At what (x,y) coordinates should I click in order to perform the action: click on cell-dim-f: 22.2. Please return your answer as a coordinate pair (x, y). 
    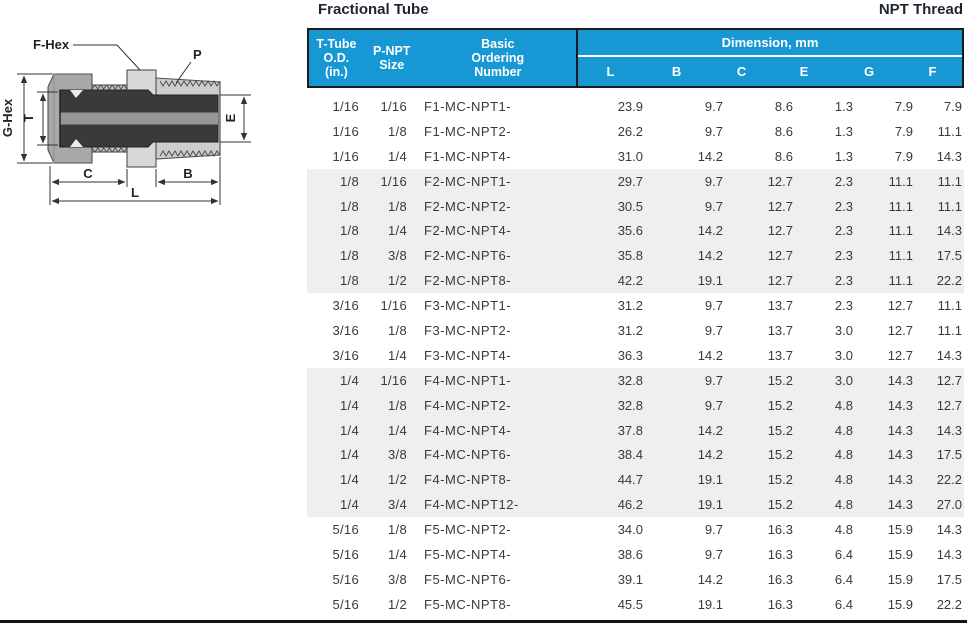
    Looking at the image, I should click on (949, 480).